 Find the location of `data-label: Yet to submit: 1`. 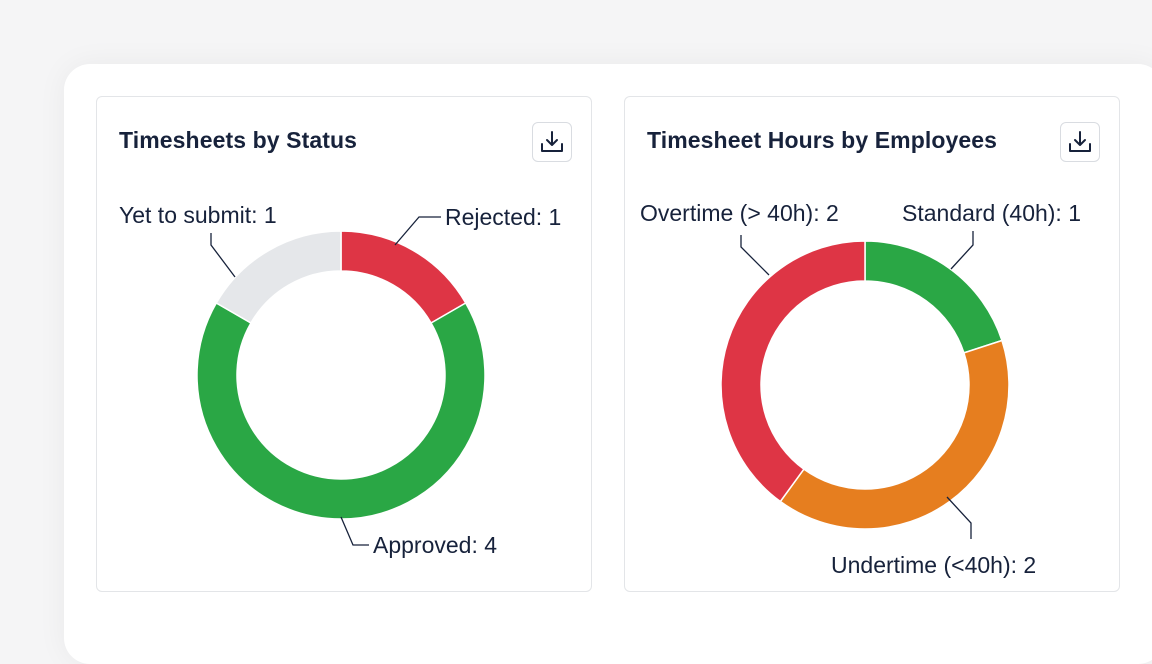

data-label: Yet to submit: 1 is located at coordinates (198, 215).